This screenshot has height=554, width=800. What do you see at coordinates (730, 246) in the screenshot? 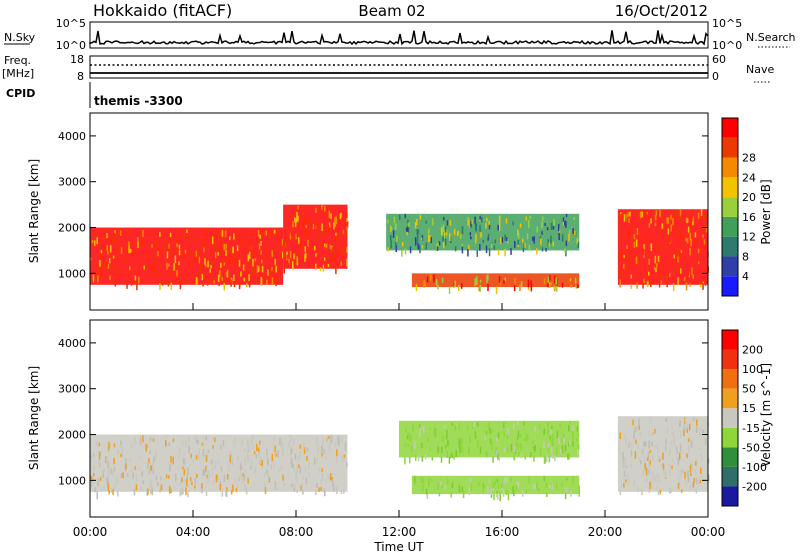
I see `colorbar-swatch` at bounding box center [730, 246].